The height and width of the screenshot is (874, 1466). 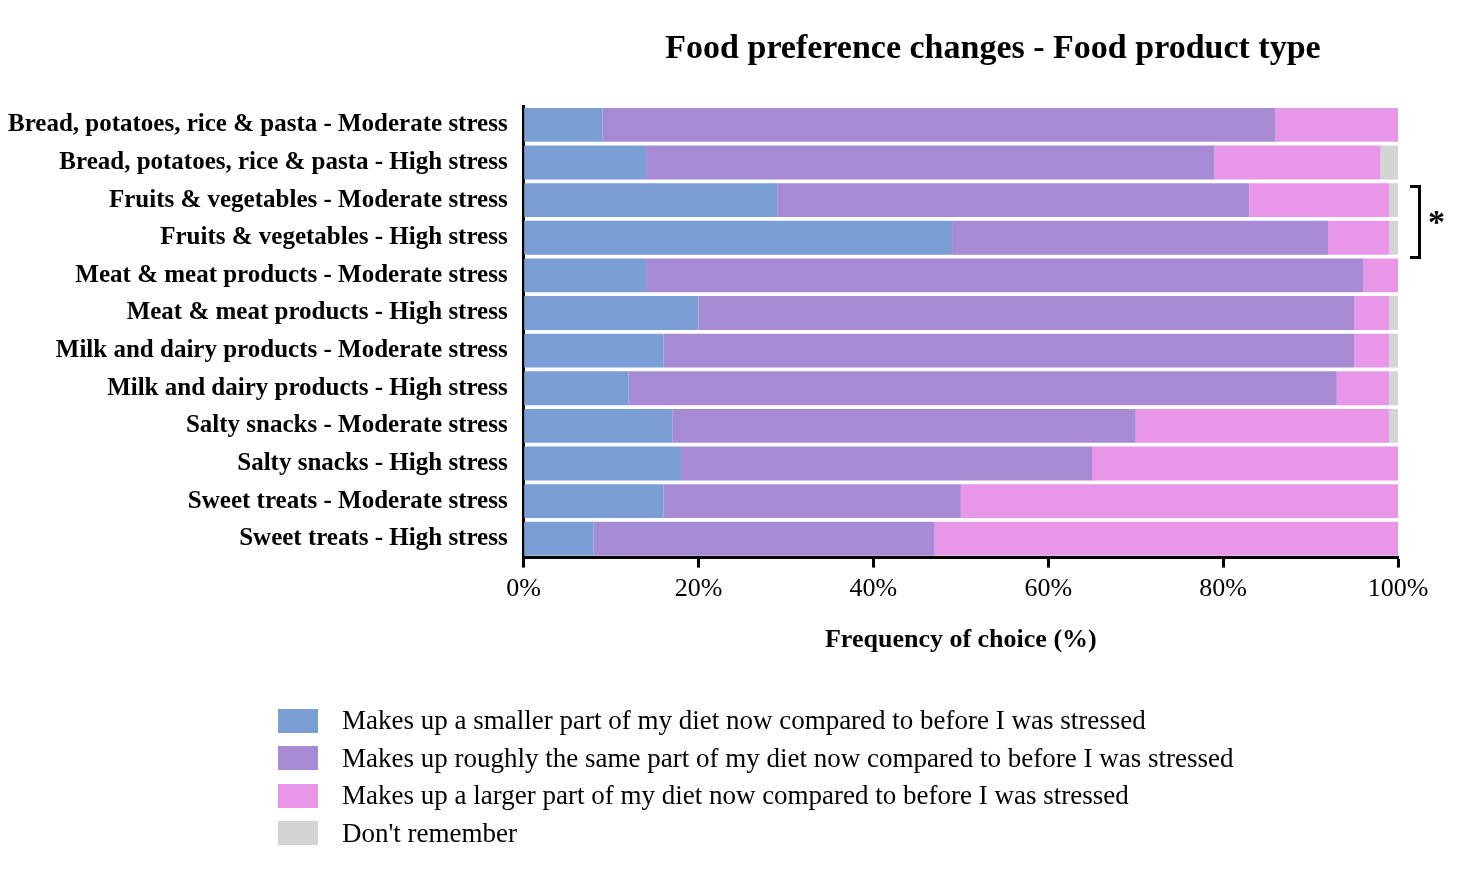 What do you see at coordinates (317, 311) in the screenshot?
I see `y-tick-label: Meat & meat products - High stress` at bounding box center [317, 311].